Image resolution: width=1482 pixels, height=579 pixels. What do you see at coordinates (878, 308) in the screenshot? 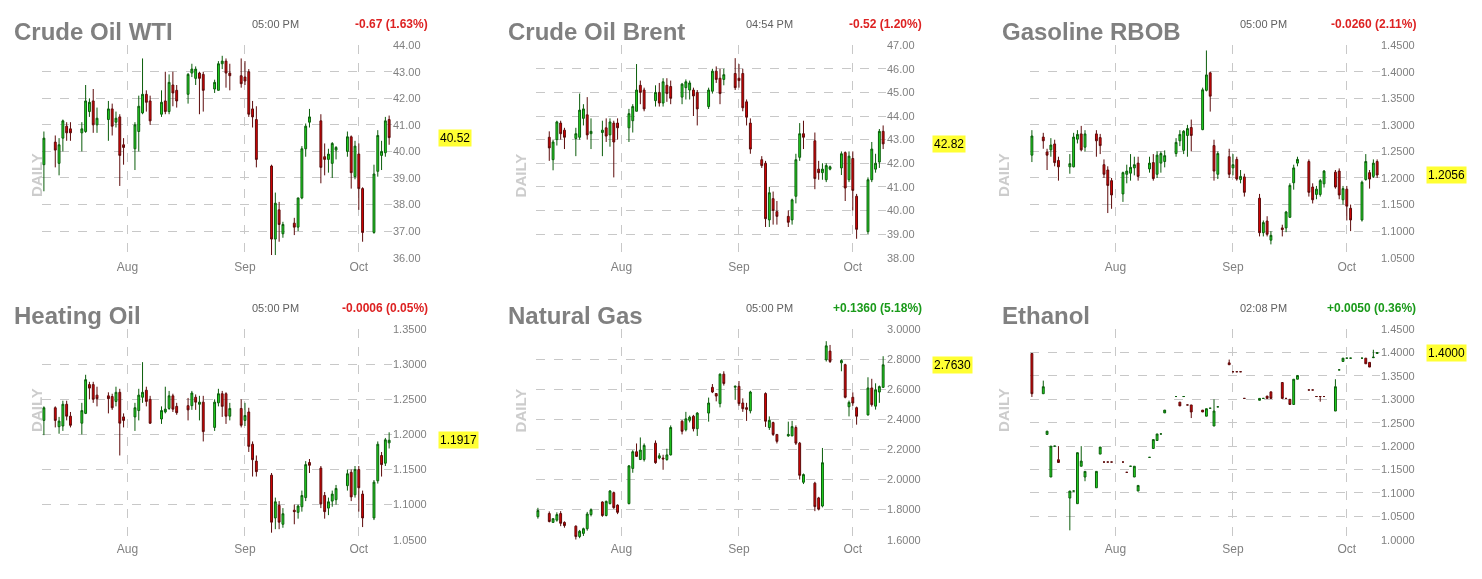
I see `text: +0.1360 (5.18%)` at bounding box center [878, 308].